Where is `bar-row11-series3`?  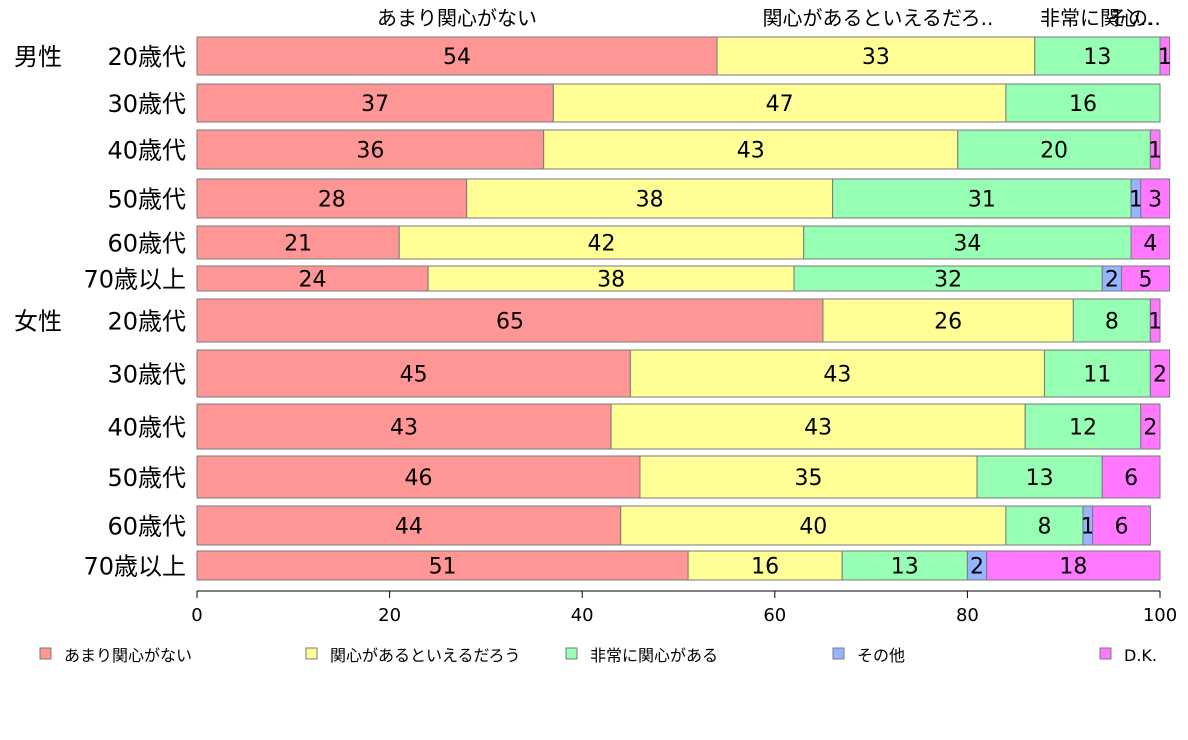 bar-row11-series3 is located at coordinates (1044, 525).